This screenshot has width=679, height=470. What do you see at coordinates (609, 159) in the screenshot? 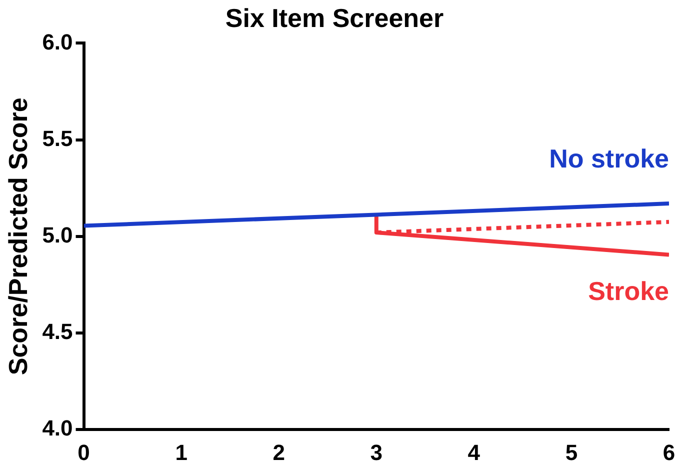
I see `series-label: No stroke` at bounding box center [609, 159].